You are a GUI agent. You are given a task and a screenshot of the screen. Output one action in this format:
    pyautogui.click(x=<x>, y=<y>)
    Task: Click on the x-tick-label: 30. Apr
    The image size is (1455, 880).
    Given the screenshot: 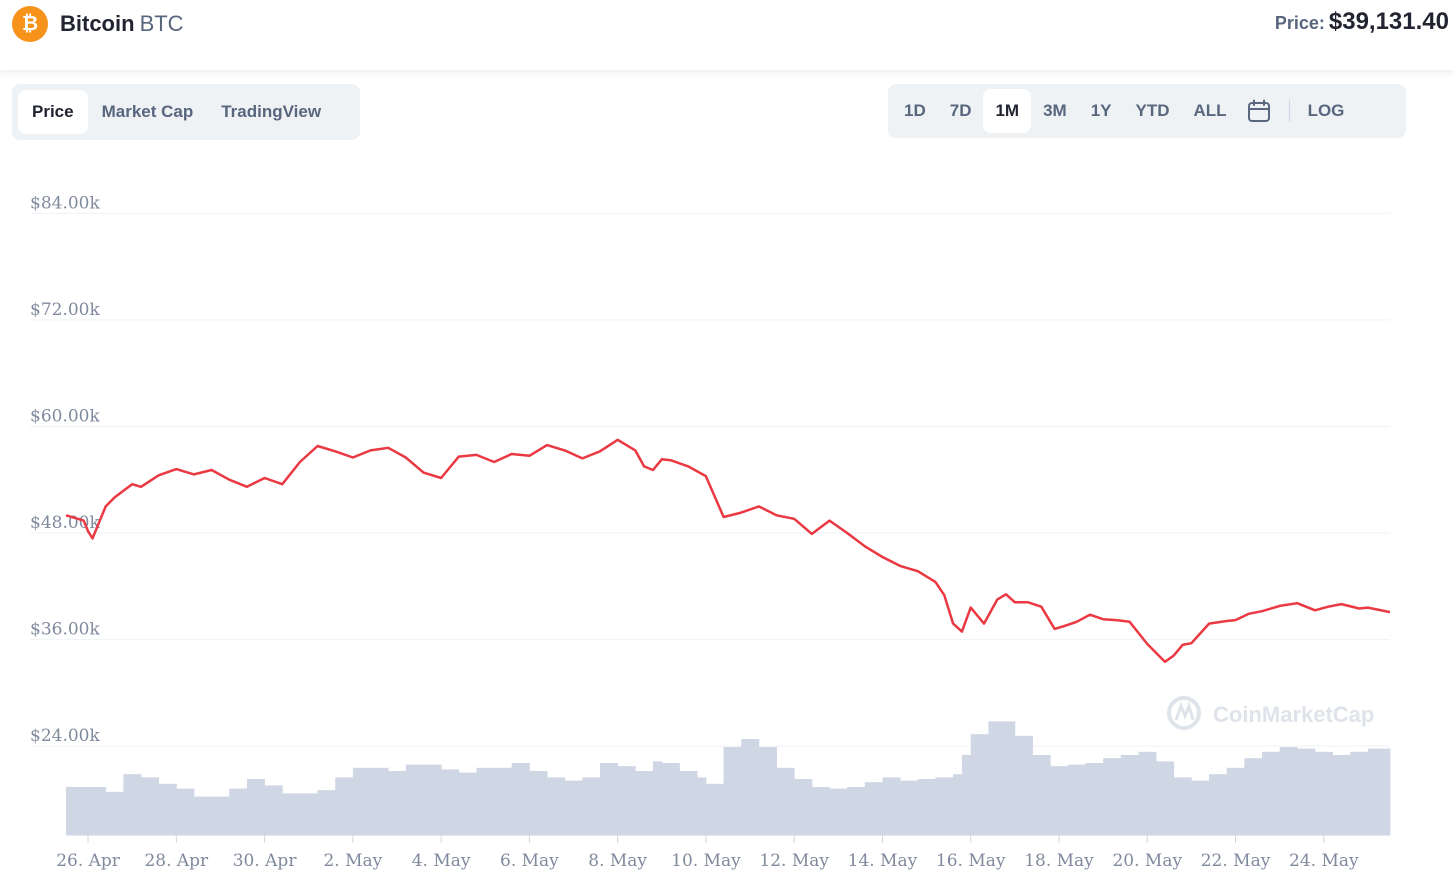 What is the action you would take?
    pyautogui.click(x=265, y=861)
    